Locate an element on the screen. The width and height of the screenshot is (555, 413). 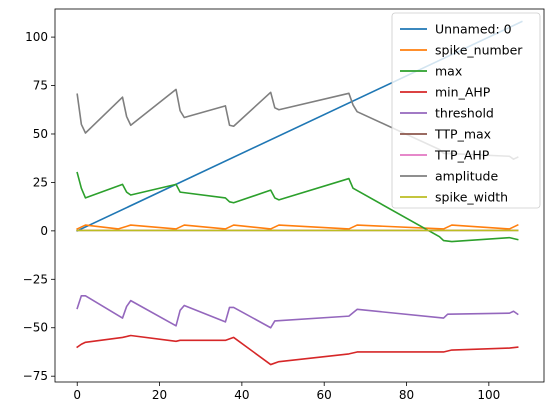
y-tick-label: −25 is located at coordinates (35, 279).